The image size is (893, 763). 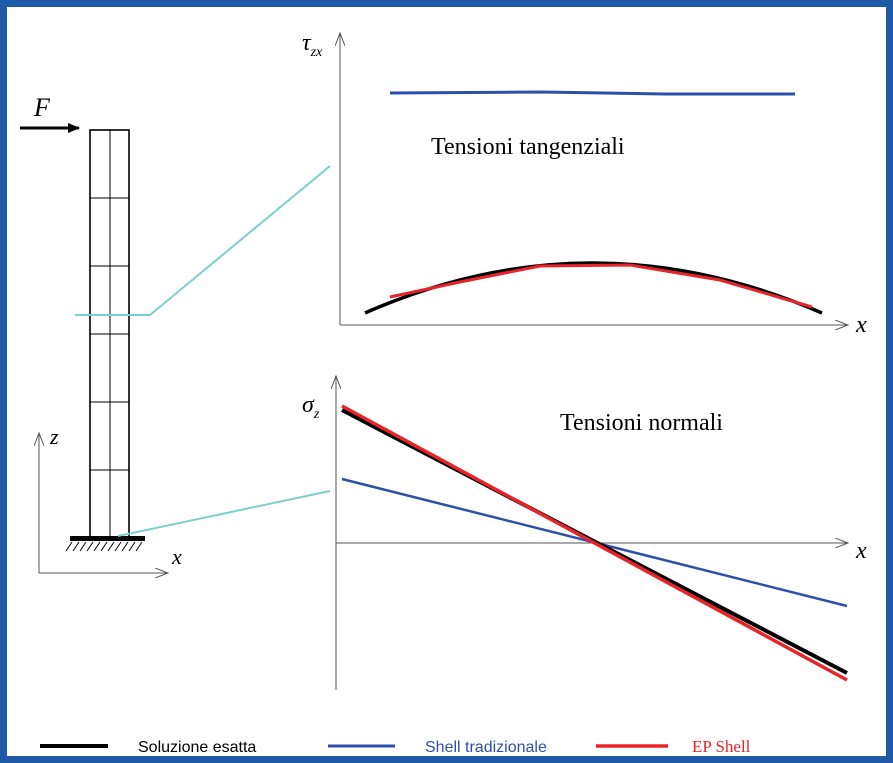 I want to click on sigma-x-label: x, so click(x=861, y=551).